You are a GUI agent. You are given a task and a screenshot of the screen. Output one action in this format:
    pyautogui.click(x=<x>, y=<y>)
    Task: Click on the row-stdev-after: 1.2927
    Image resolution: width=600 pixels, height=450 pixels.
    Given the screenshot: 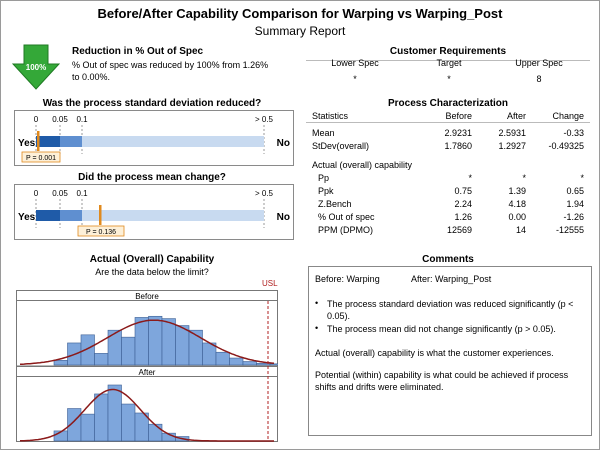 What is the action you would take?
    pyautogui.click(x=512, y=146)
    